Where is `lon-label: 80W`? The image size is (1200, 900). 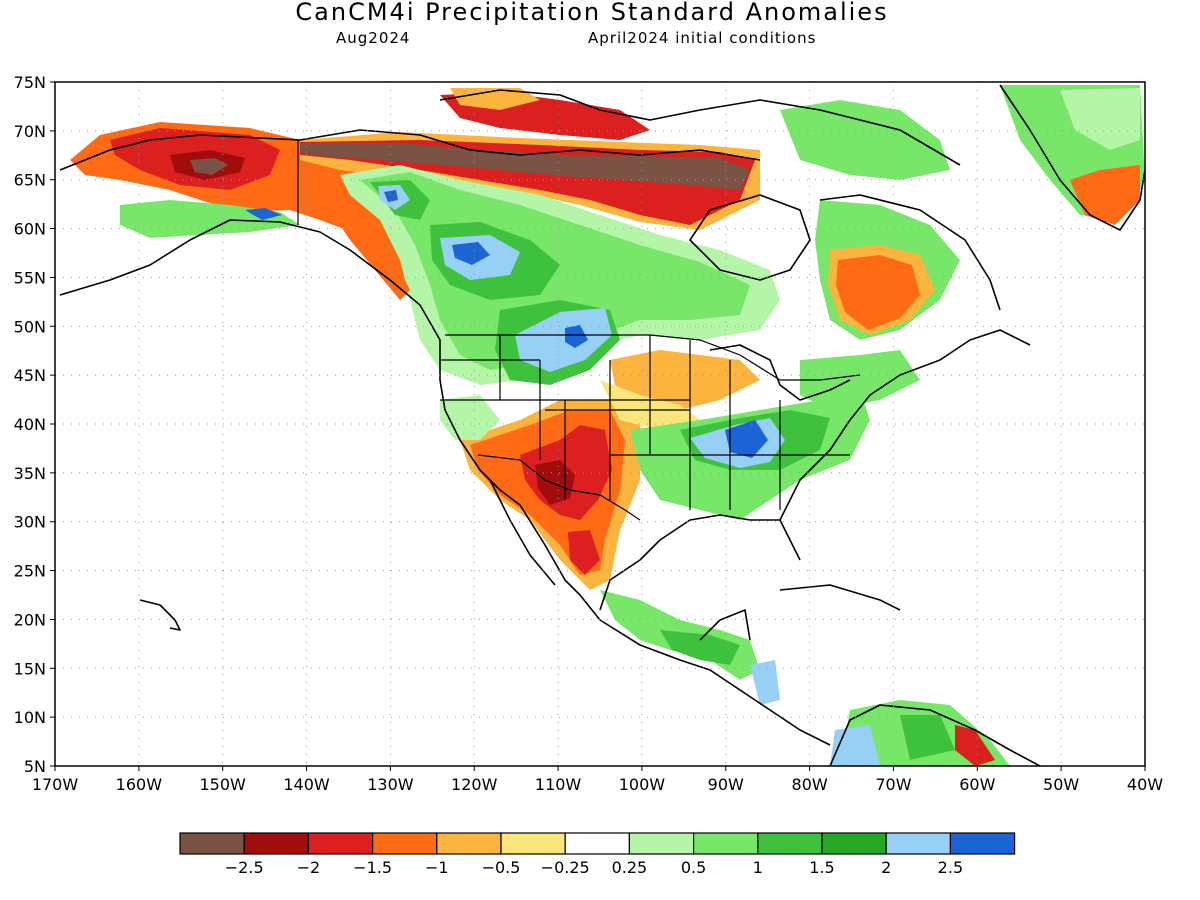
lon-label: 80W is located at coordinates (810, 784).